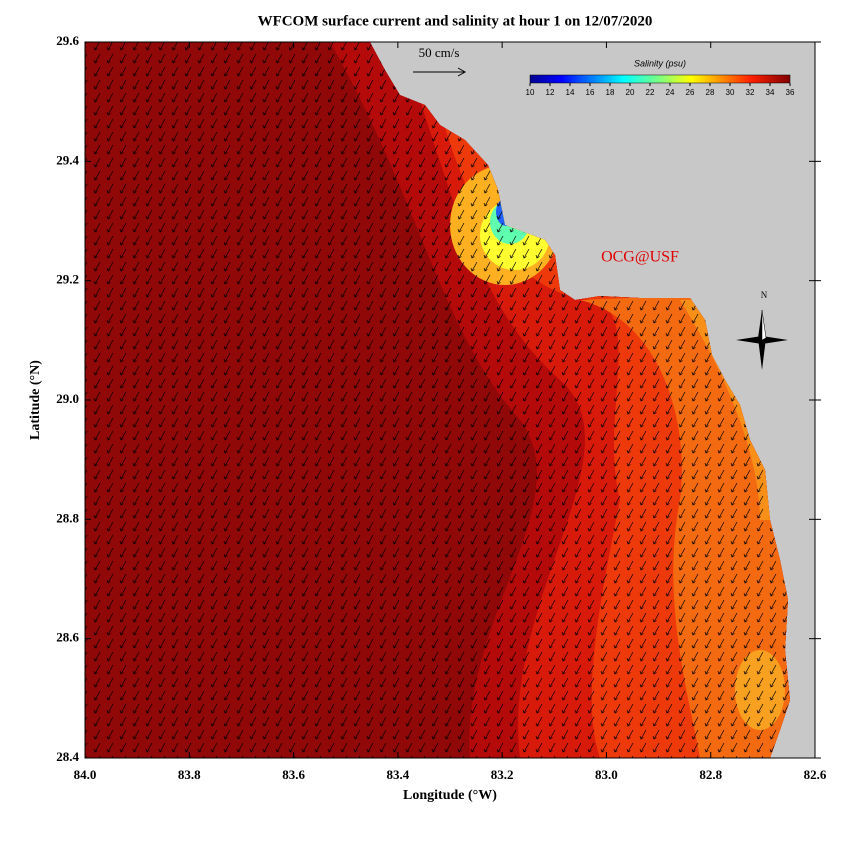  I want to click on compass: N, so click(762, 330).